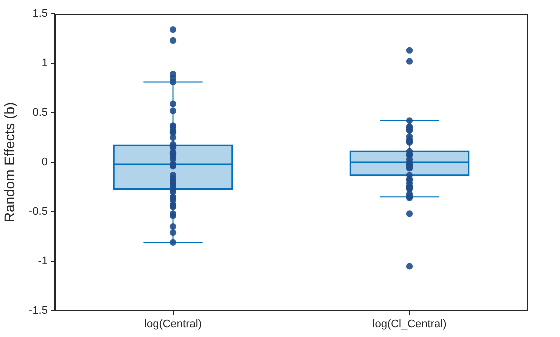 The height and width of the screenshot is (337, 560). Describe the element at coordinates (38, 212) in the screenshot. I see `y-tick-label: -0.5` at that location.